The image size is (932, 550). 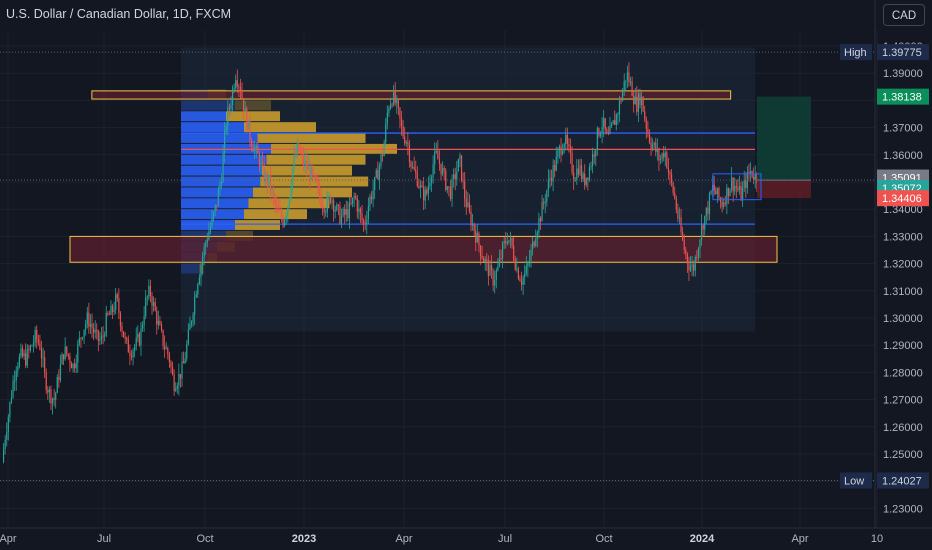 What do you see at coordinates (877, 539) in the screenshot?
I see `time-tick-label: 10` at bounding box center [877, 539].